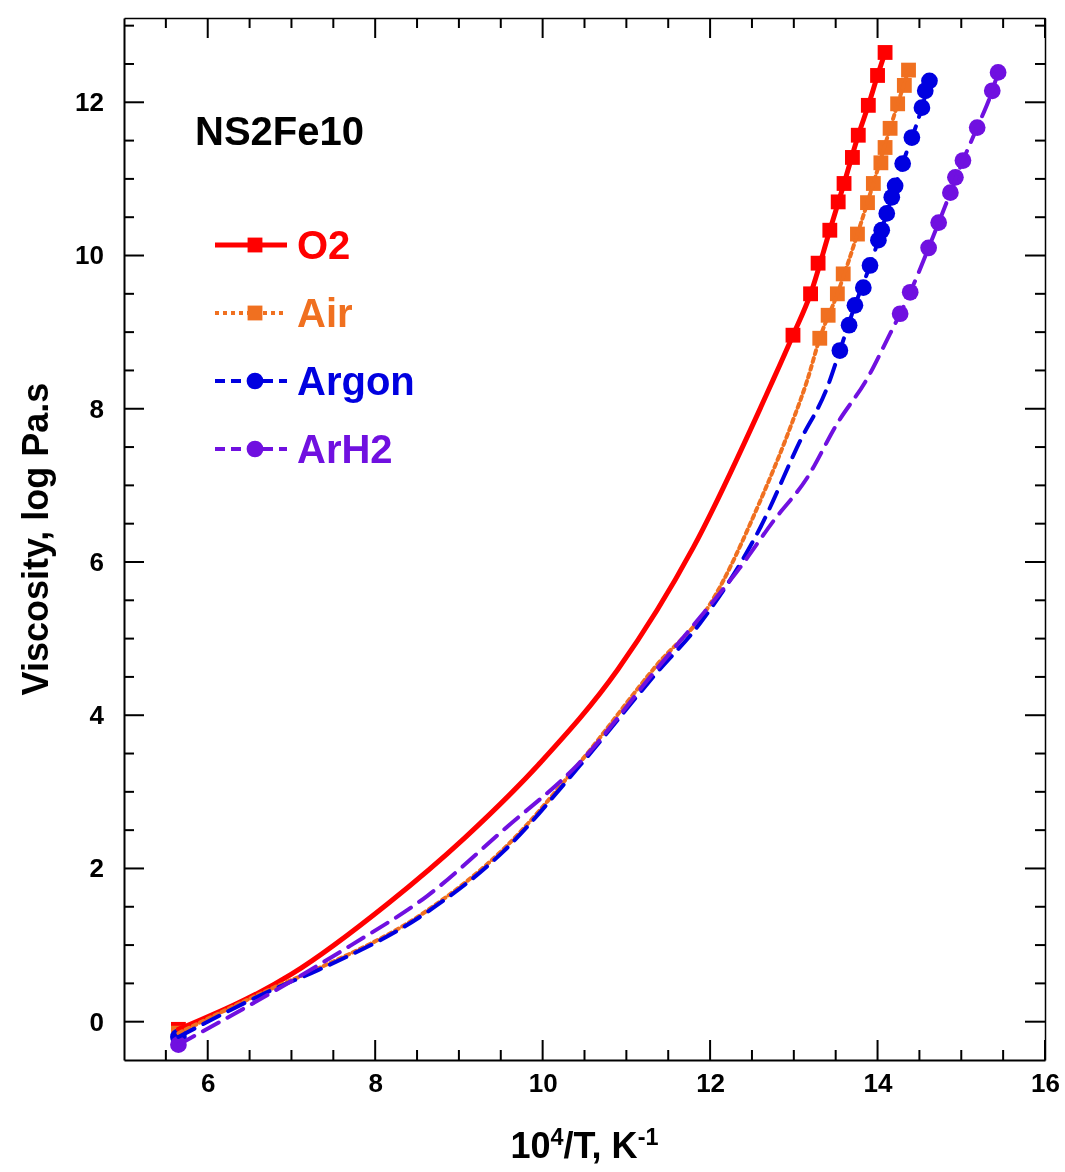  Describe the element at coordinates (584, 1145) in the screenshot. I see `x-axis-title: 10$^{4}$/T, K$^{-1}$` at that location.